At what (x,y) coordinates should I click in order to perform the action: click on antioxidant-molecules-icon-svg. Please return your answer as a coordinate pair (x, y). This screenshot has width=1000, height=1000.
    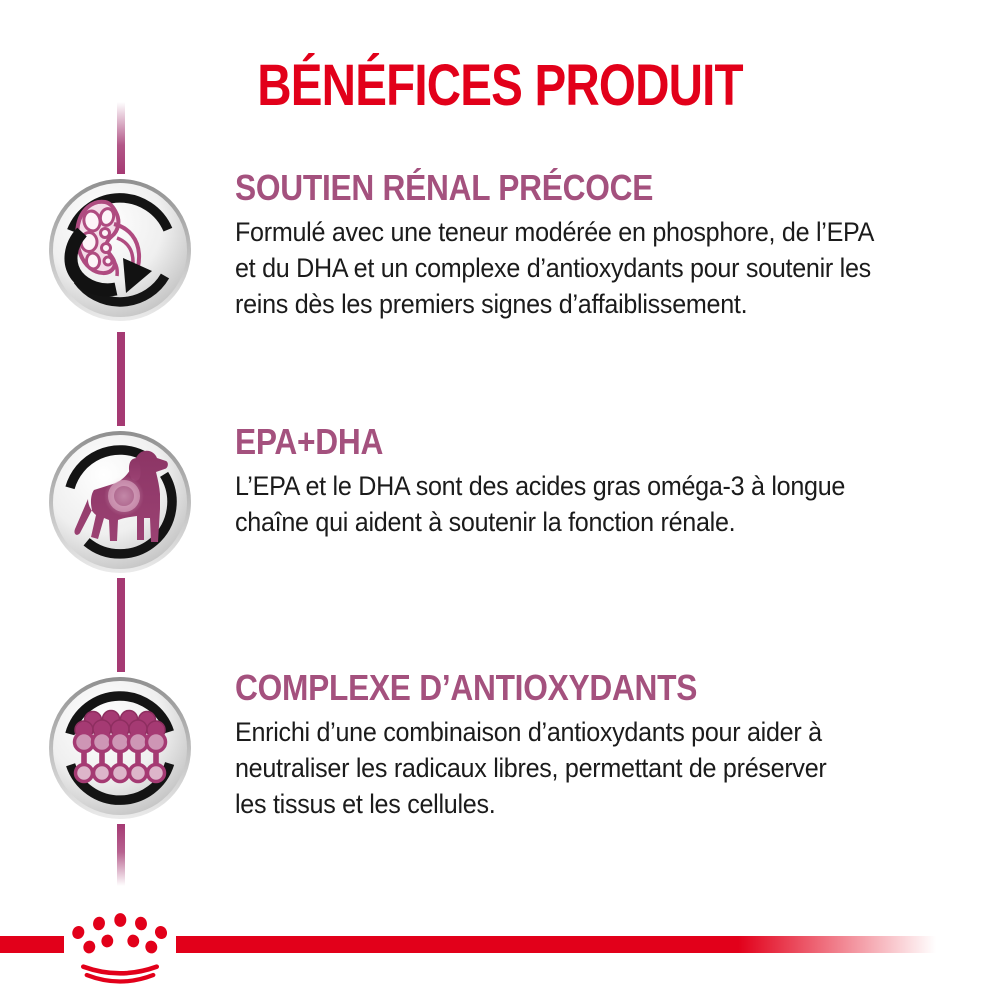
    Looking at the image, I should click on (120, 748).